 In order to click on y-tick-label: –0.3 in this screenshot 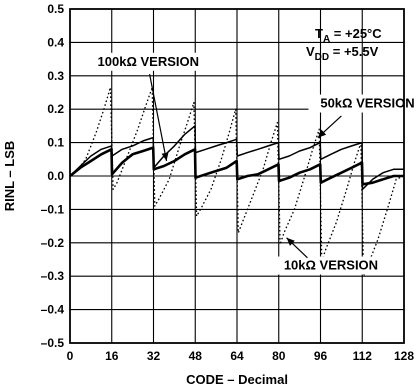, I will do `click(53, 276)`.